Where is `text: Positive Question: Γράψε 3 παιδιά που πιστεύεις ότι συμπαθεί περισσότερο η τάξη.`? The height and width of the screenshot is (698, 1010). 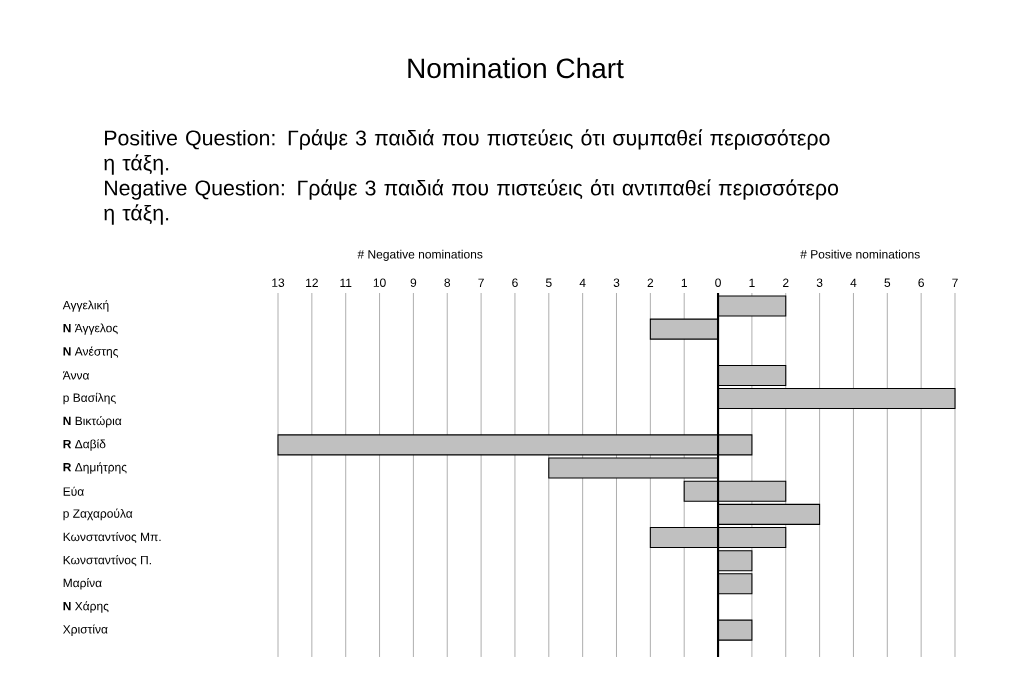 text: Positive Question: Γράψε 3 παιδιά που πιστεύεις ότι συμπαθεί περισσότερο η τάξη. is located at coordinates (467, 152).